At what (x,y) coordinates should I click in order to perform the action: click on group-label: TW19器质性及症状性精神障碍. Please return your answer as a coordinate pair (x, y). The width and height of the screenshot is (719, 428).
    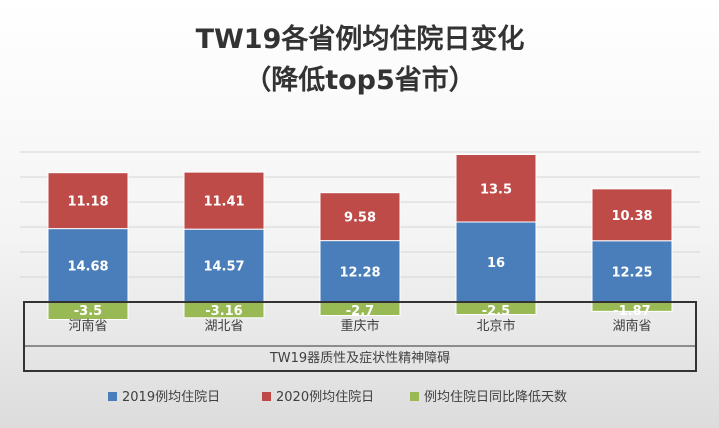
    Looking at the image, I should click on (359, 358).